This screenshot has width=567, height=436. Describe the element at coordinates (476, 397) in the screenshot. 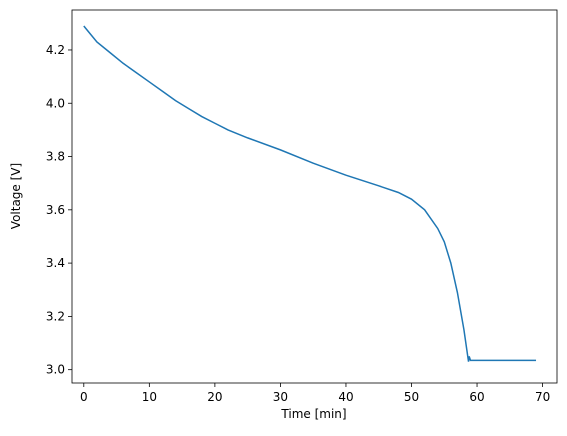

I see `x-tick-label: 60` at that location.